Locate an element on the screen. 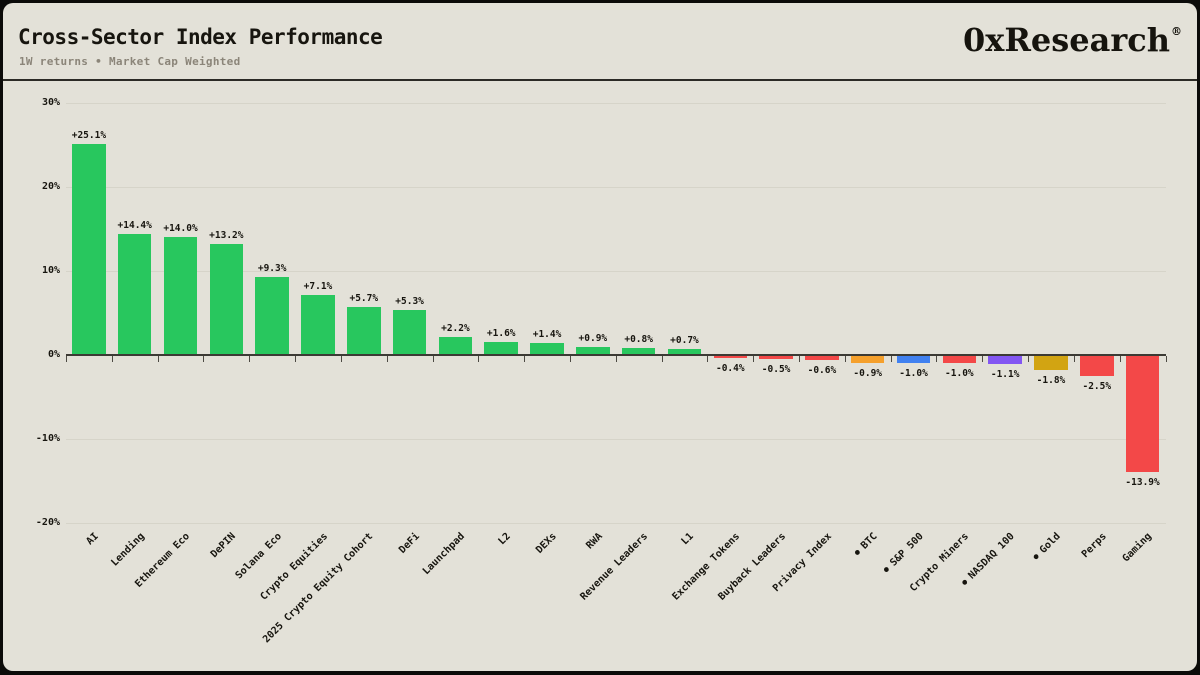 This screenshot has height=675, width=1200. x-axis-category-text: AI is located at coordinates (92, 539).